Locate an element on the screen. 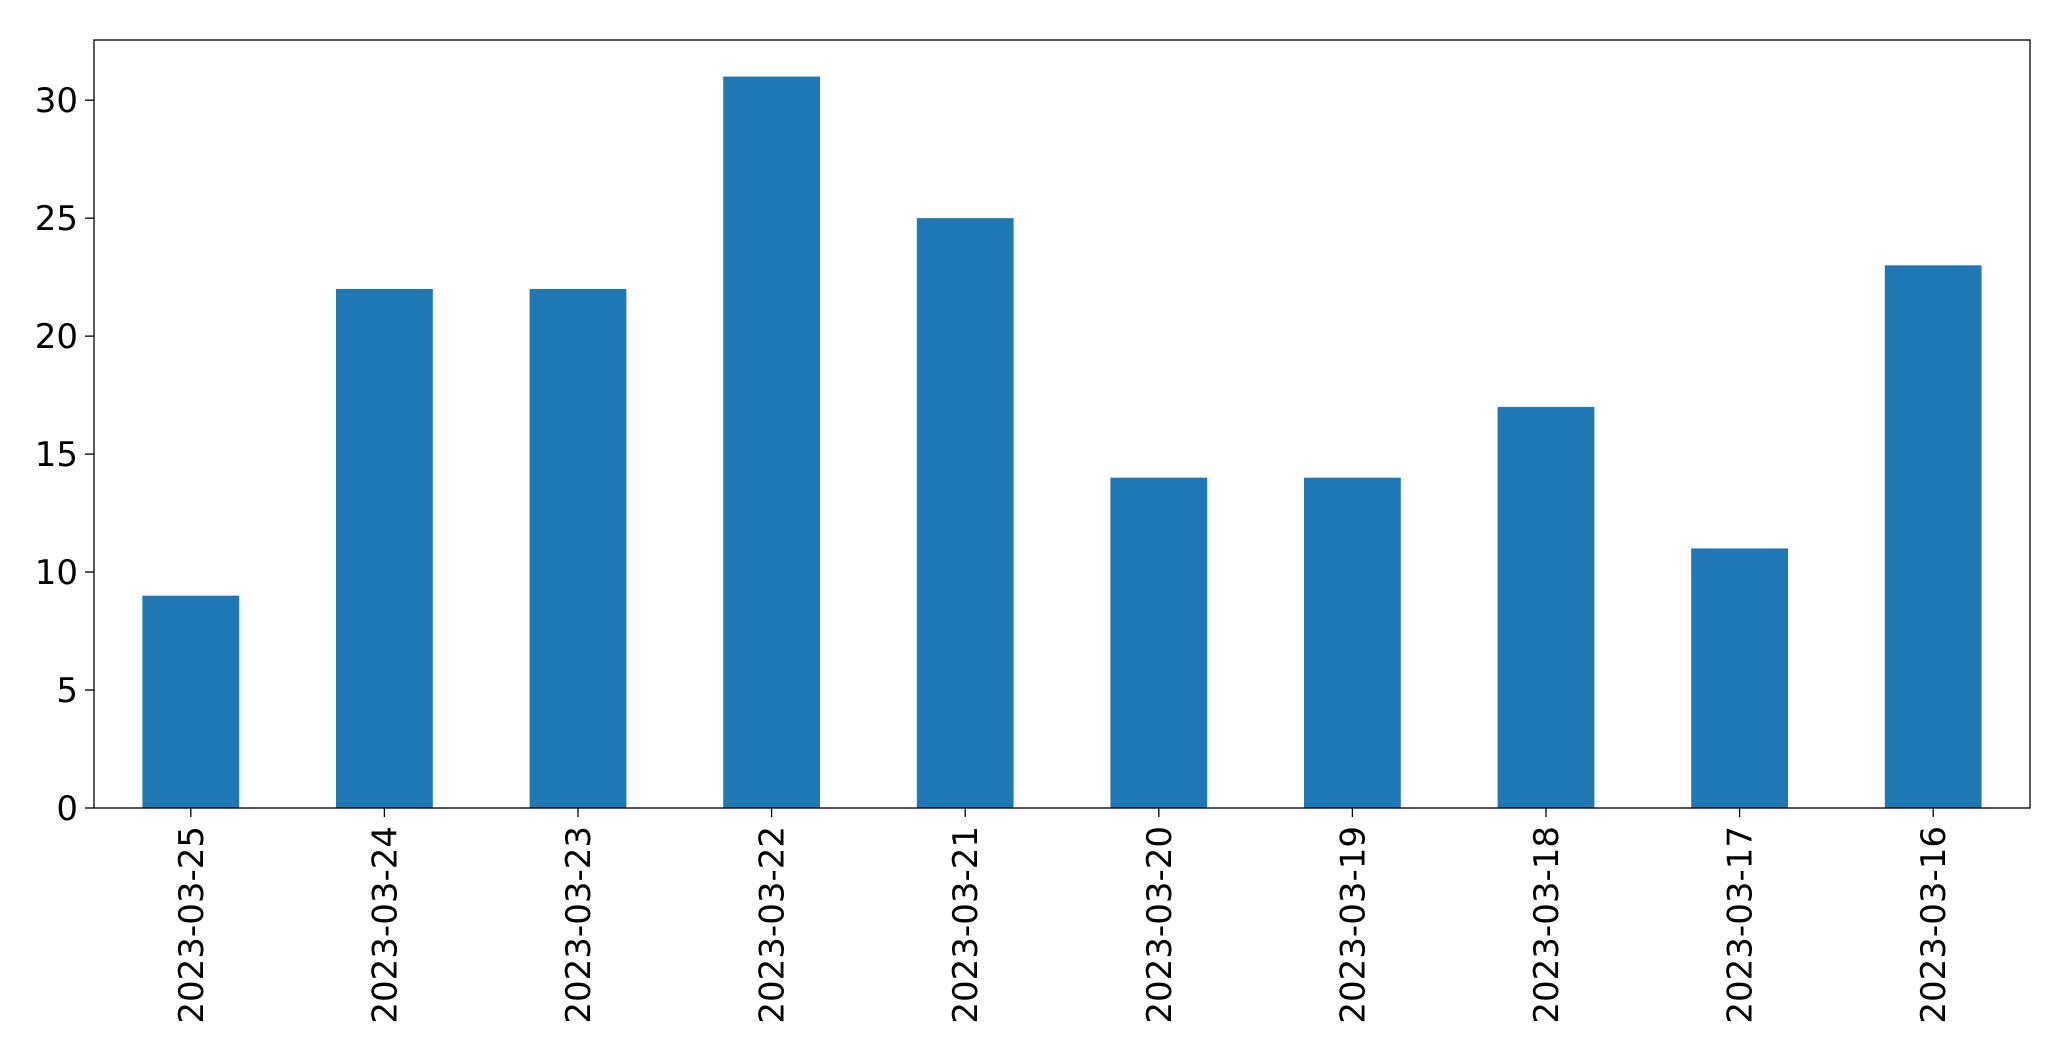 Image resolution: width=2071 pixels, height=1061 pixels. y-tick-label: 0 is located at coordinates (67, 809).